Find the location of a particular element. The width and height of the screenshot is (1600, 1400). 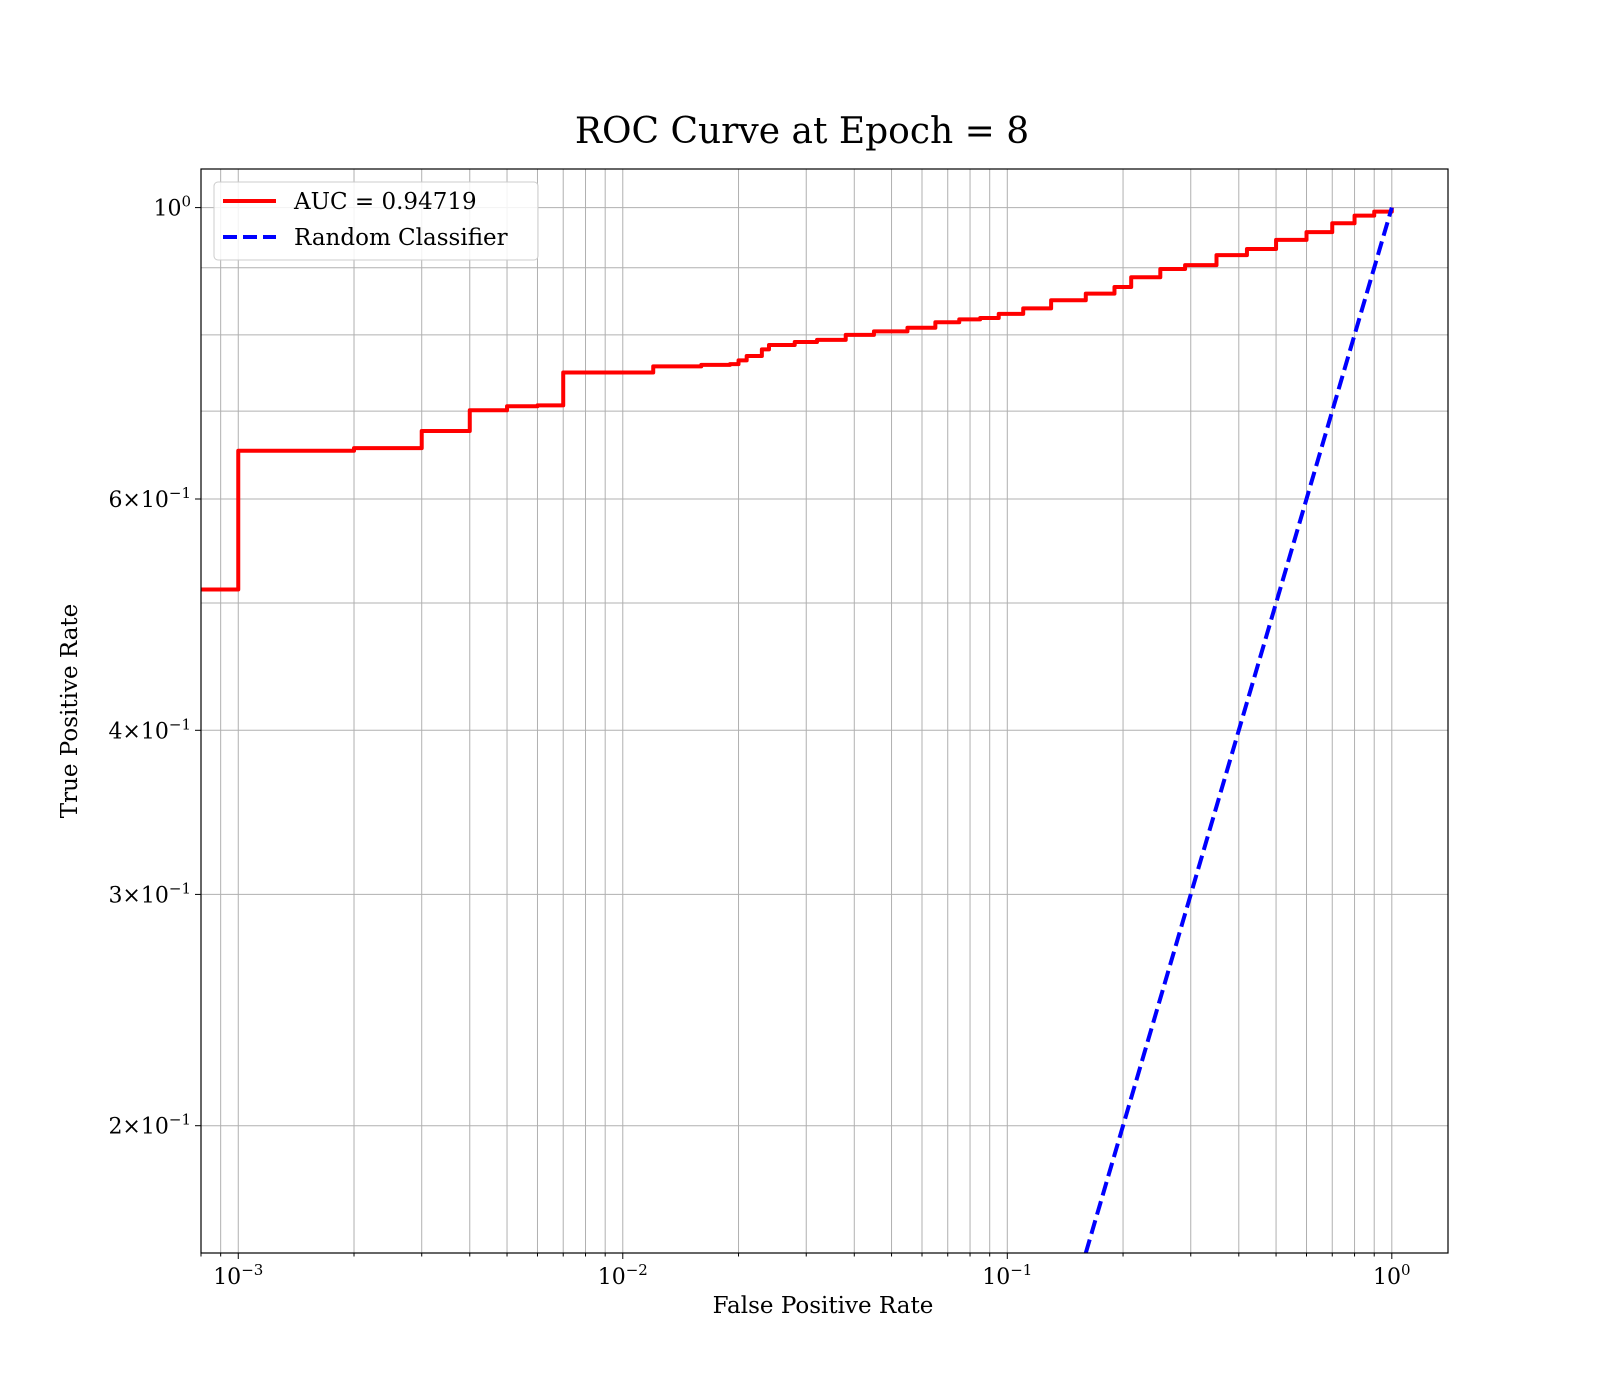

y-tick-label: 3×10⁻¹ is located at coordinates (149, 893).